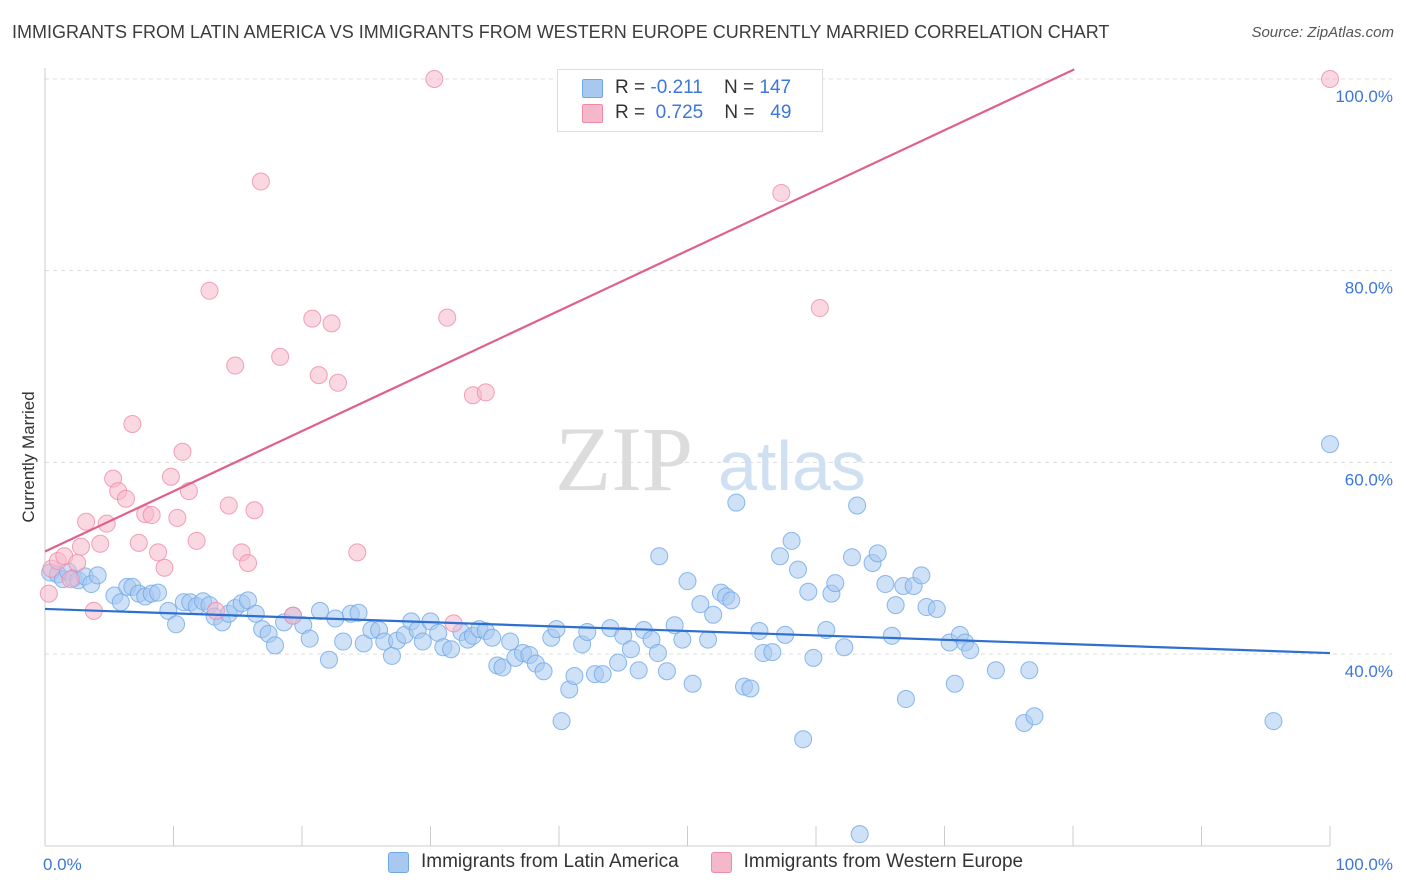  What do you see at coordinates (690, 100) in the screenshot?
I see `stats-legend: R = -0.211 N = 147 R = 0.725 N = 49` at bounding box center [690, 100].